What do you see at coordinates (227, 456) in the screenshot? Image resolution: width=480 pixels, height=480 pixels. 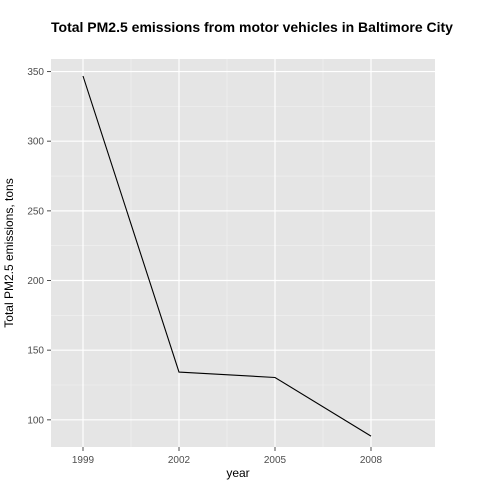 I see `x-axis-ticks: 1999 2002 2005 2008` at bounding box center [227, 456].